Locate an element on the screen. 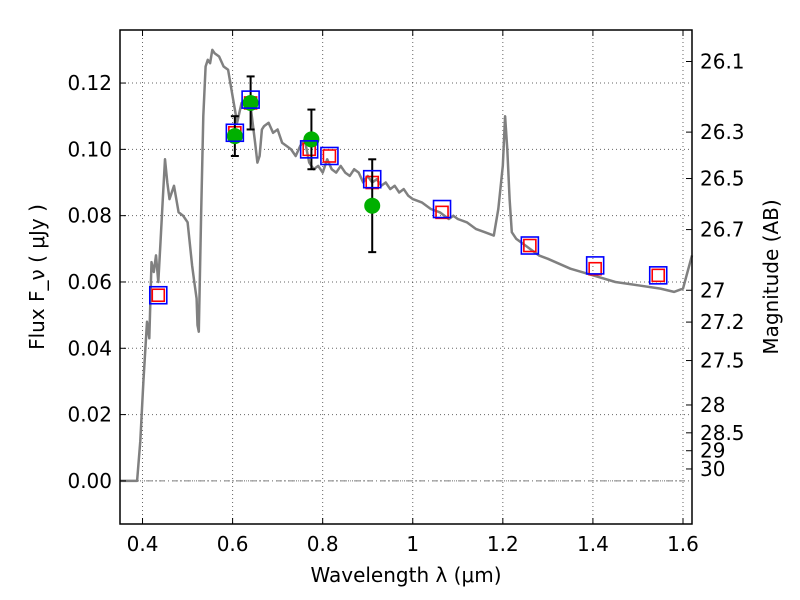 This screenshot has width=800, height=600. mag-tick-label: 29 is located at coordinates (712, 451).